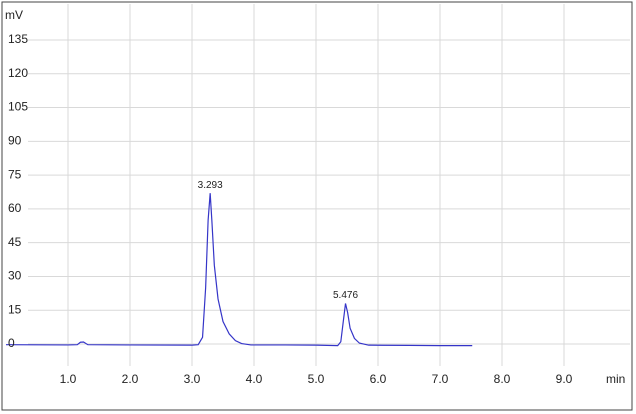 The height and width of the screenshot is (414, 636). I want to click on x-tick-label: 4.0, so click(254, 379).